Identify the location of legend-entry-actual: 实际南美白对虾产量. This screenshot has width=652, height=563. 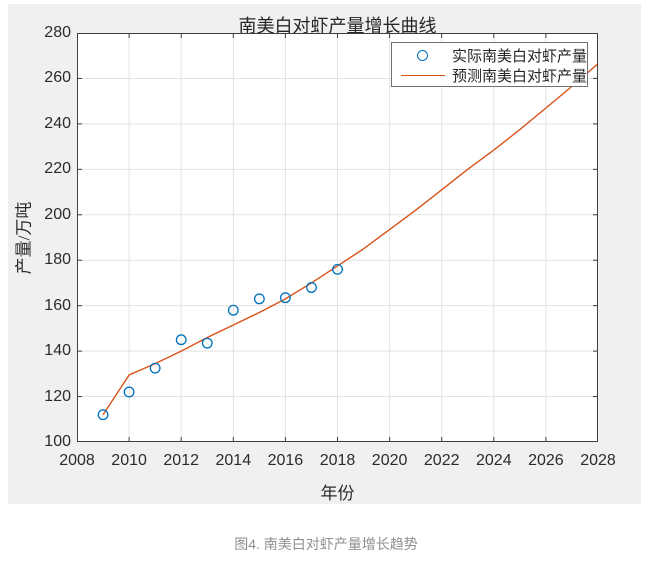
(489, 55).